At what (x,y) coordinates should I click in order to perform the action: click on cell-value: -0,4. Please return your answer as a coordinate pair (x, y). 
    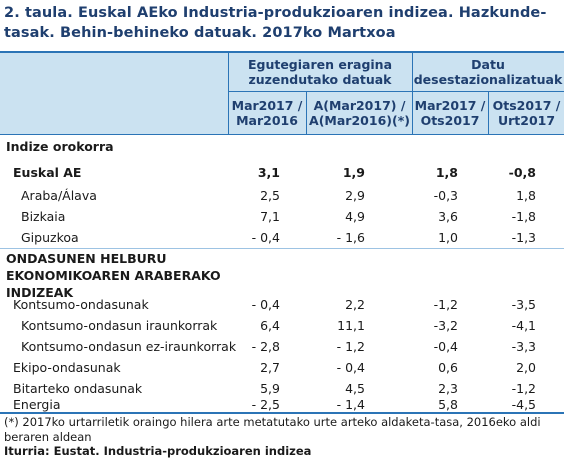
    Looking at the image, I should click on (445, 346).